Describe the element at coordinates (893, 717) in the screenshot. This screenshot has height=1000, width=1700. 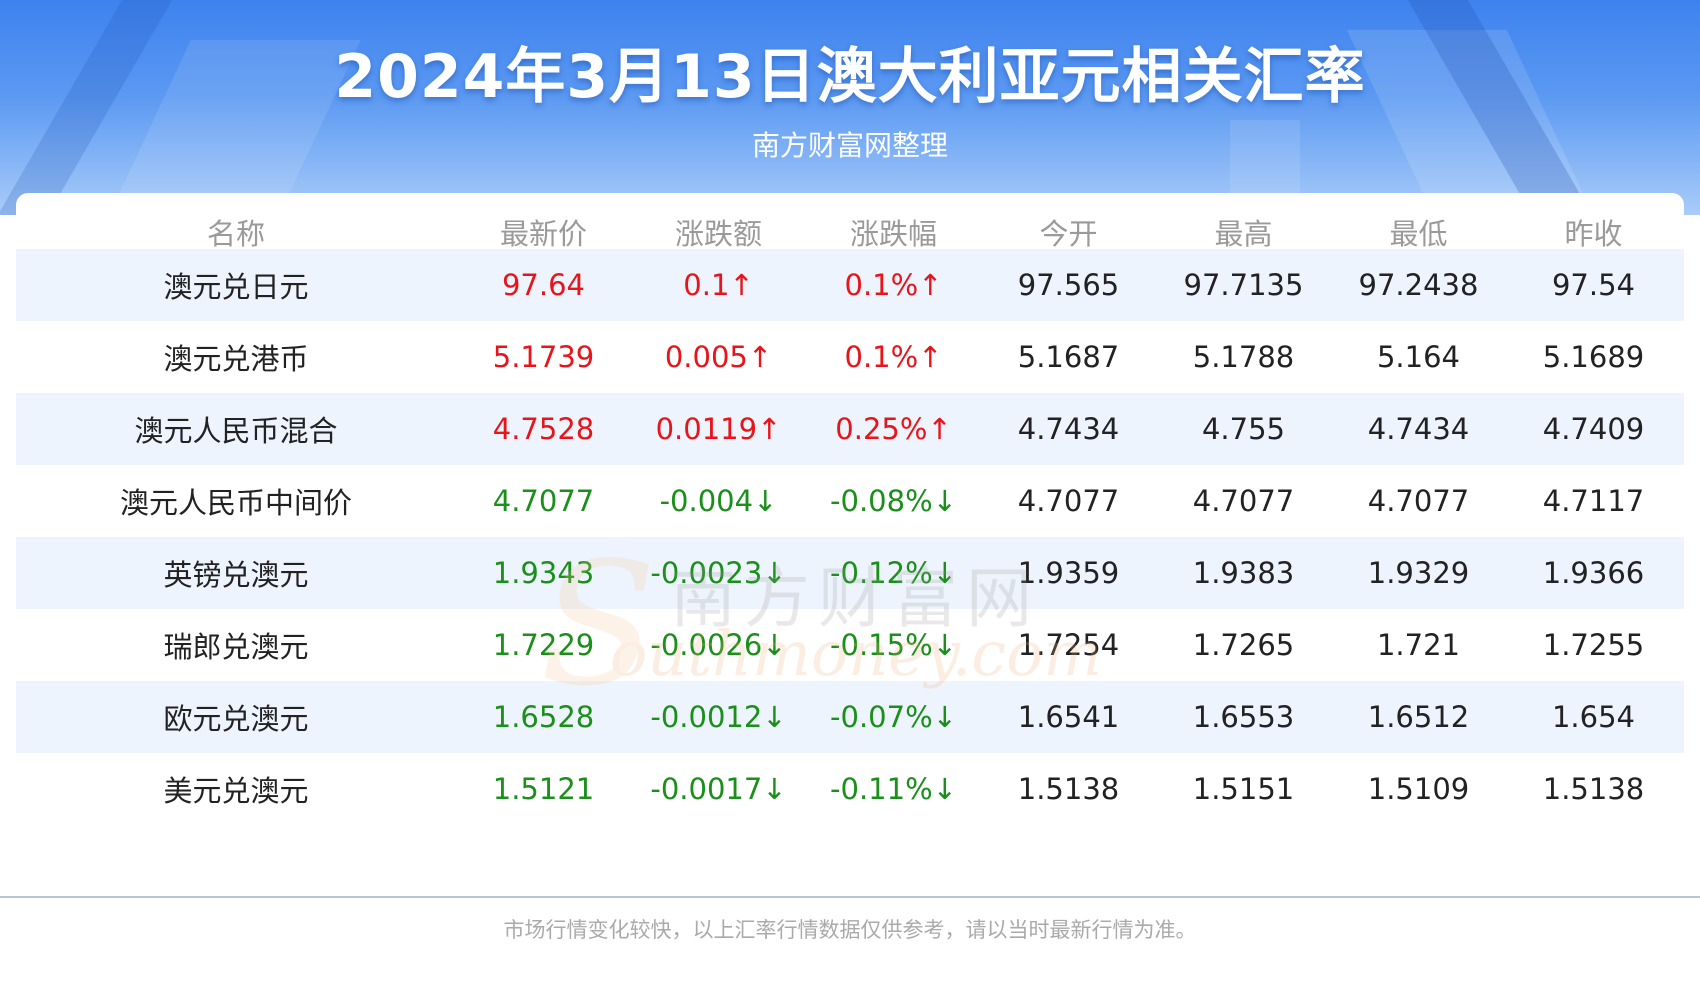
I see `cell-change-pct: -0.07%↓` at that location.